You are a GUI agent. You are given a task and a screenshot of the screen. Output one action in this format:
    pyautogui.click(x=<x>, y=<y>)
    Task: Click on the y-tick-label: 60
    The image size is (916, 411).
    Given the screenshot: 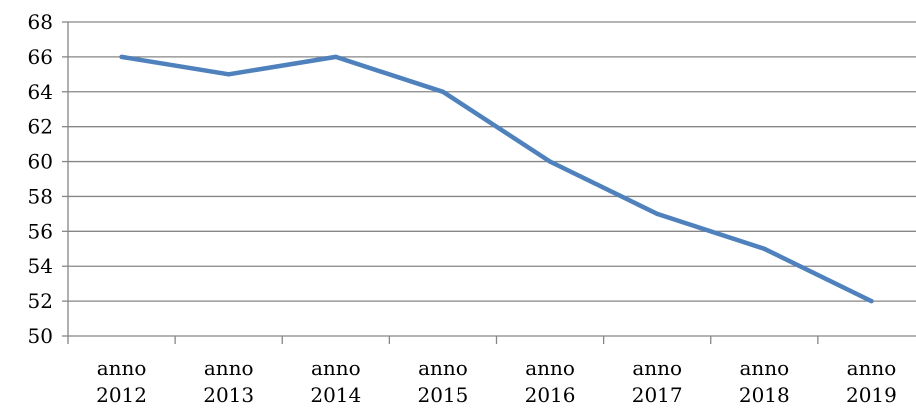 What is the action you would take?
    pyautogui.click(x=40, y=162)
    